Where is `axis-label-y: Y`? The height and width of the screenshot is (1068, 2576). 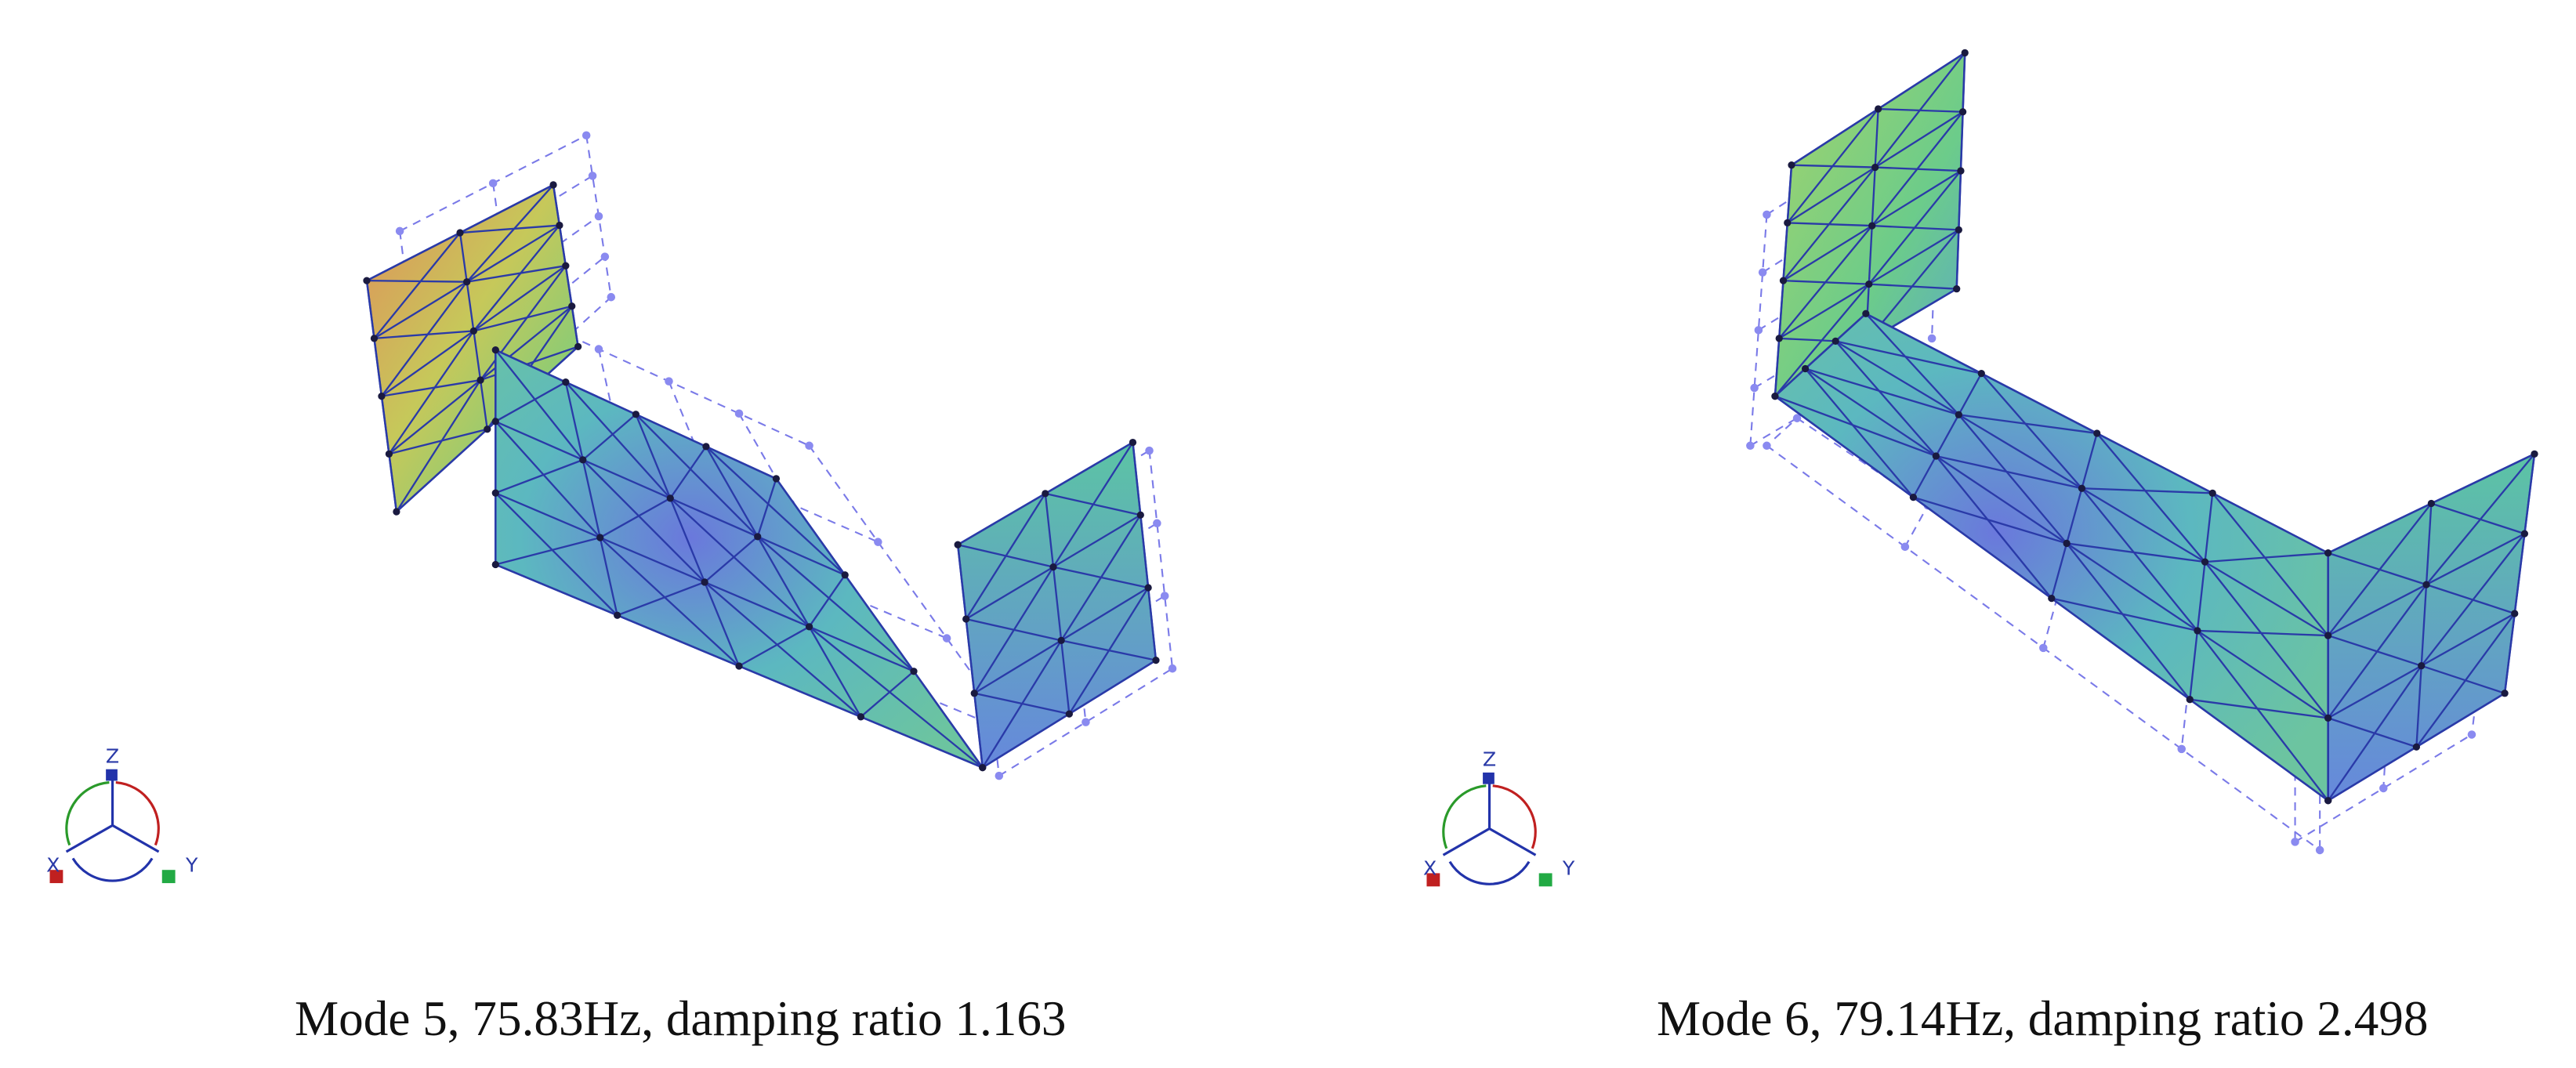
axis-label-y: Y is located at coordinates (1568, 868).